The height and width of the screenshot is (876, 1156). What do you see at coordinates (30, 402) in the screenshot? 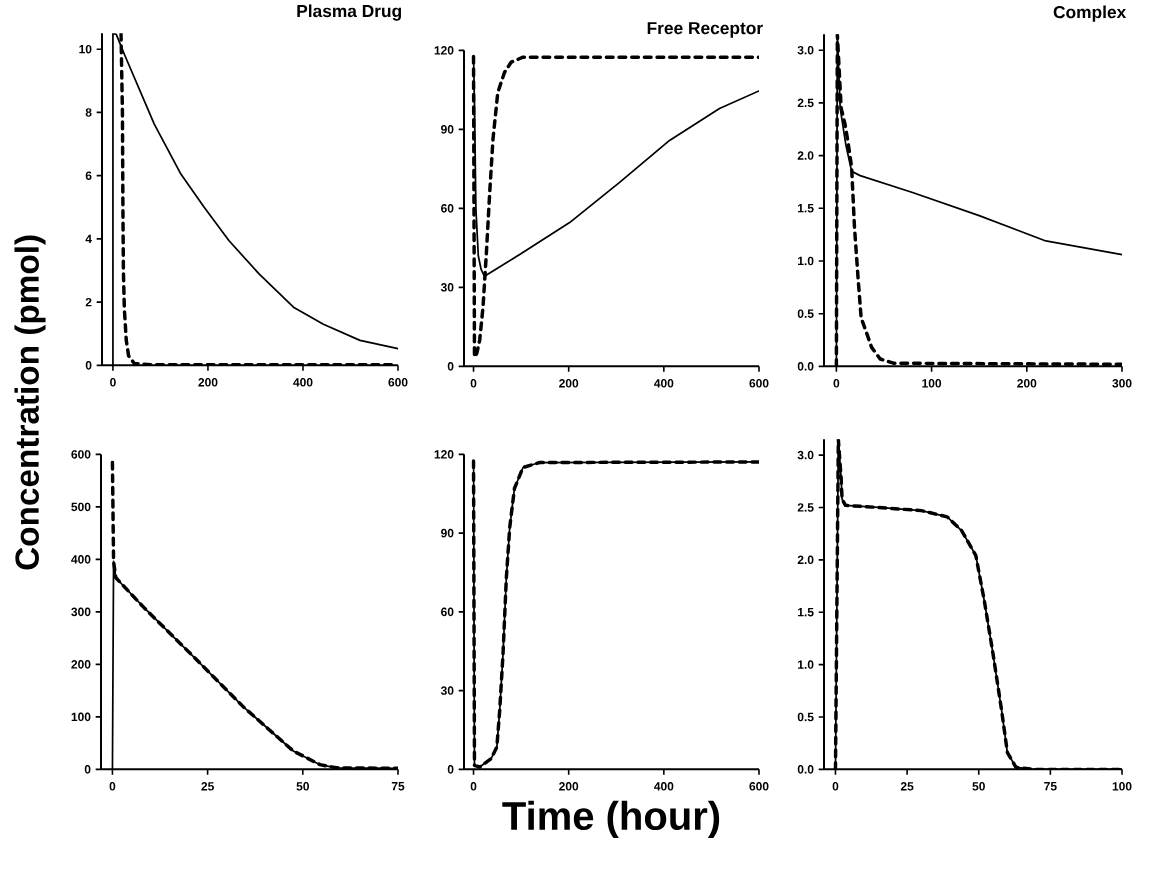
I see `y-axis-title: Concentration (pmol)` at bounding box center [30, 402].